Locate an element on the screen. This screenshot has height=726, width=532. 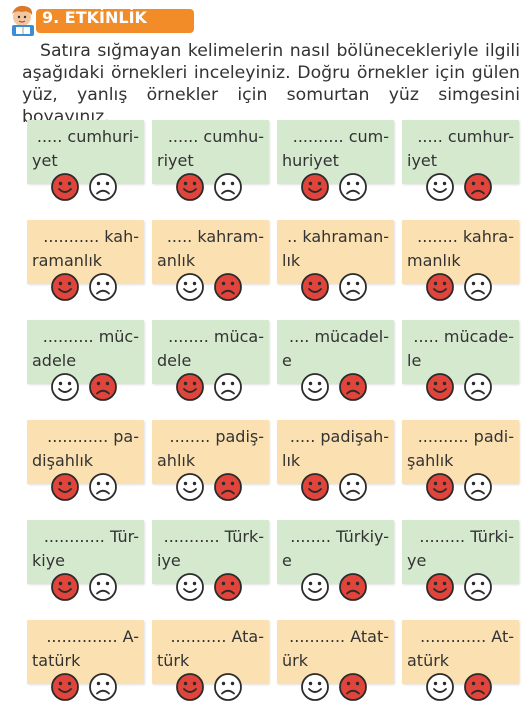
word-card-background: ..... kahram-anlık is located at coordinates (210, 252).